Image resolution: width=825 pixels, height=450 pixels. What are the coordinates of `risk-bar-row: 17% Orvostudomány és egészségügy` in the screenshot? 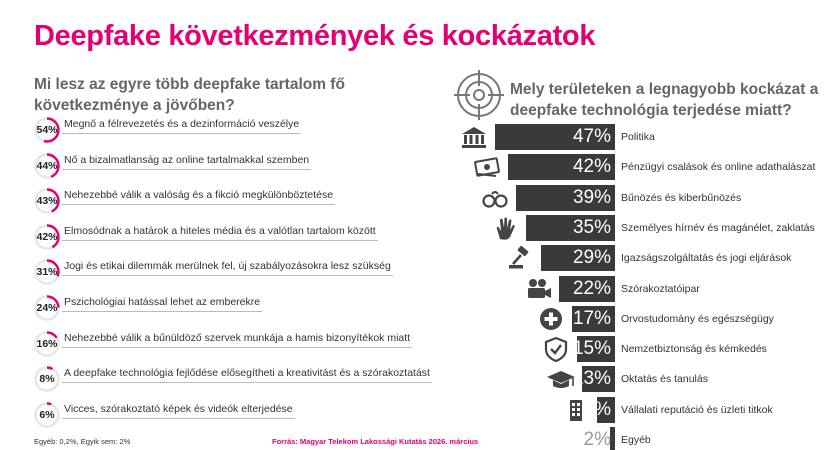 It's located at (640, 318).